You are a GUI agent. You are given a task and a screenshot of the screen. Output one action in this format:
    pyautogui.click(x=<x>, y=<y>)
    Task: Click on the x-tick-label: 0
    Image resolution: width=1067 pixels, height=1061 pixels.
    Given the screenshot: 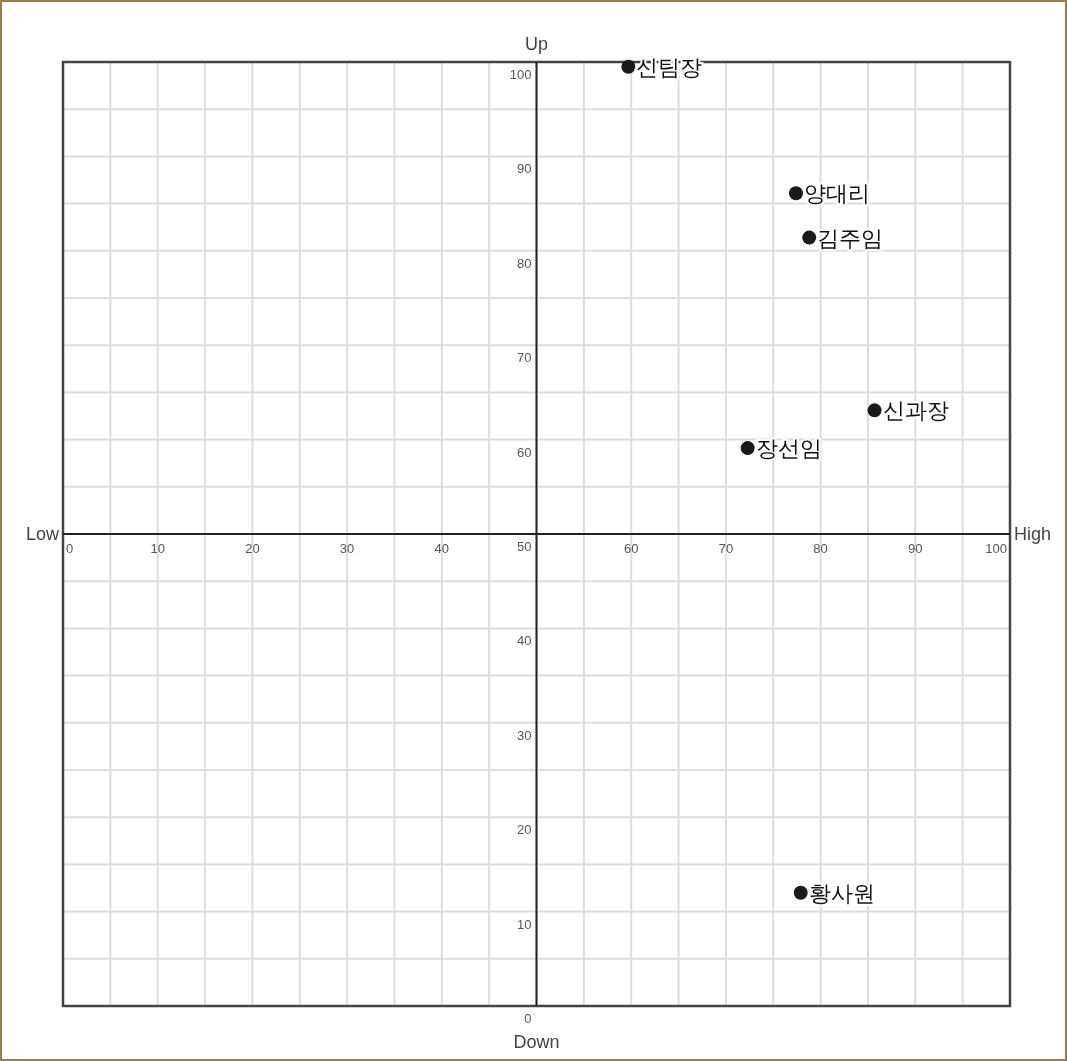 What is the action you would take?
    pyautogui.click(x=70, y=548)
    